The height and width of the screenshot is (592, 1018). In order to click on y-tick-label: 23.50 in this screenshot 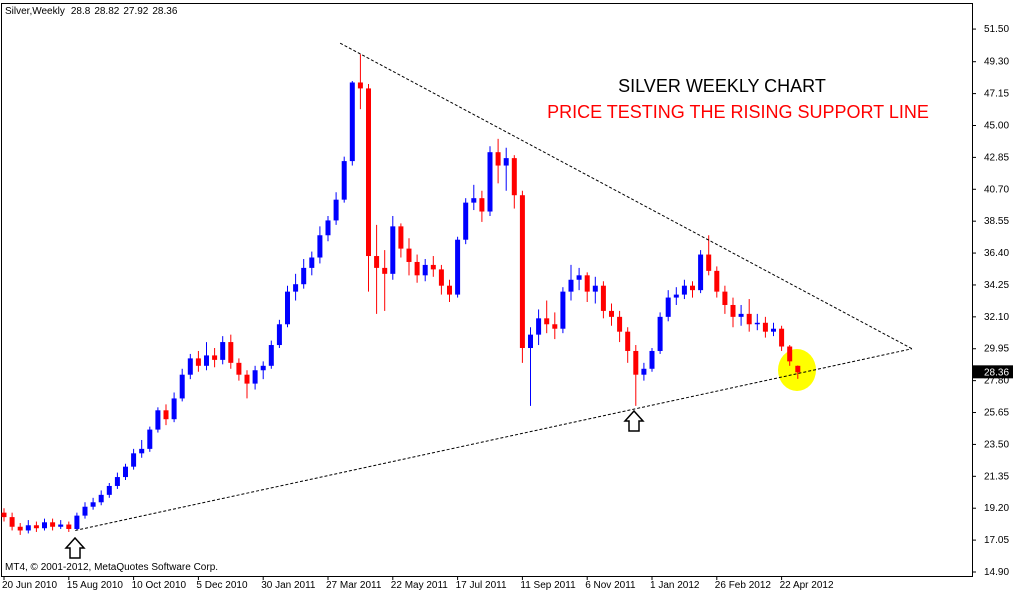, I will do `click(996, 444)`.